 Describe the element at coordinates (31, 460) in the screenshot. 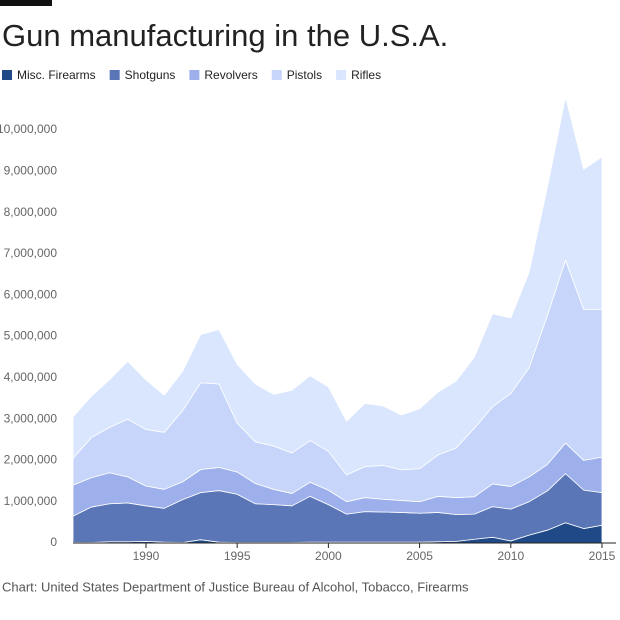

I see `y-tick-label: 2,000,000` at that location.